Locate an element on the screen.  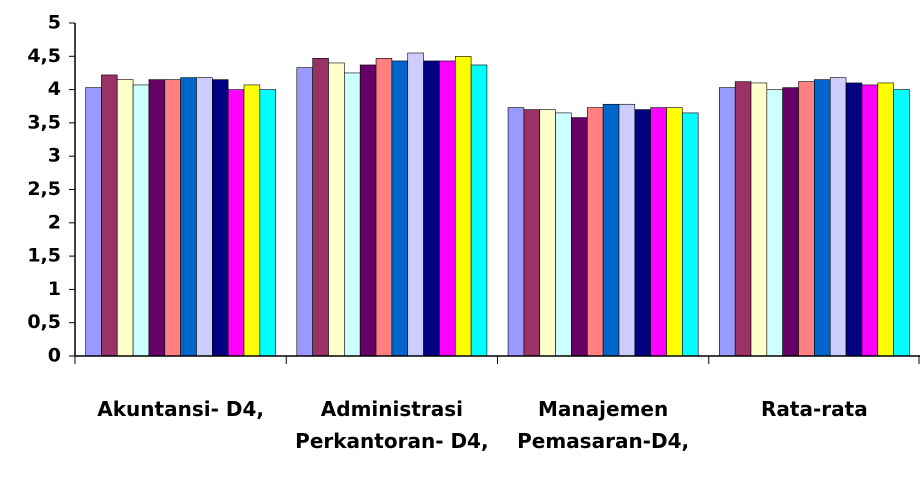
y-tick-label: 4,5 is located at coordinates (44, 56).